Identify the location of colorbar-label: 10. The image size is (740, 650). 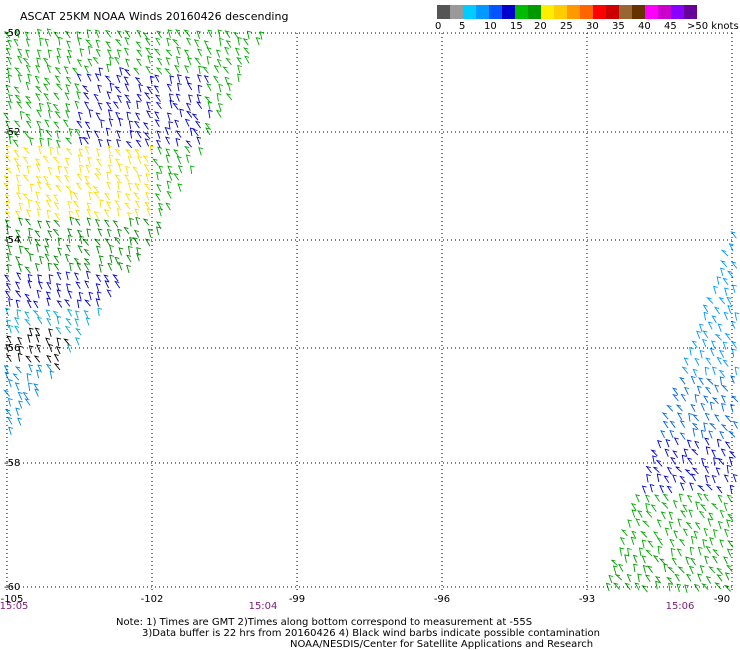
(490, 26).